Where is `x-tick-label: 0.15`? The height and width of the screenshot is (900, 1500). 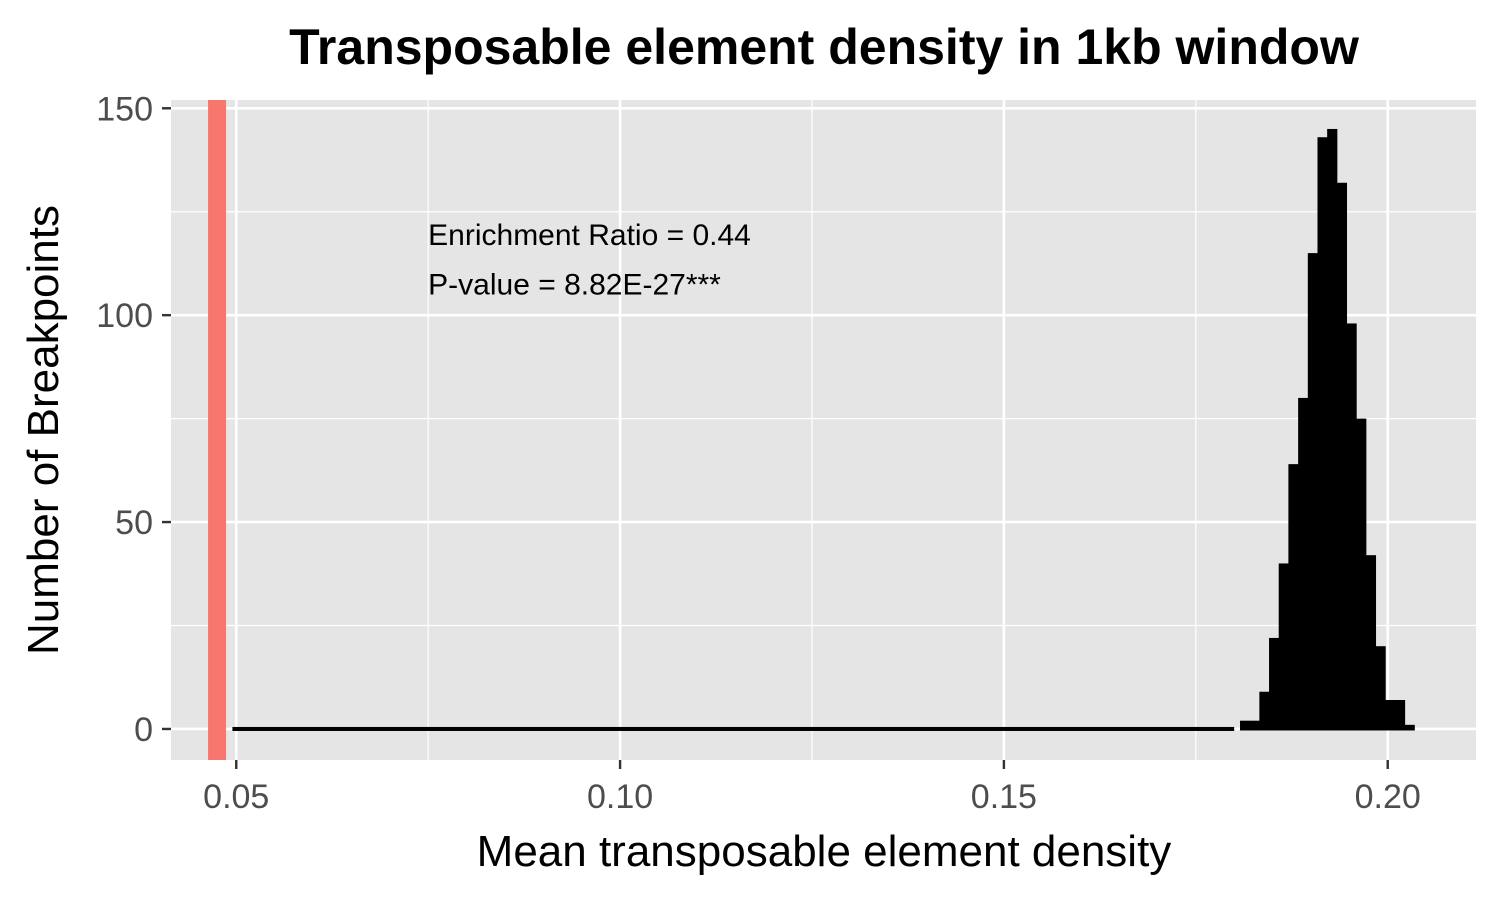 x-tick-label: 0.15 is located at coordinates (1004, 797).